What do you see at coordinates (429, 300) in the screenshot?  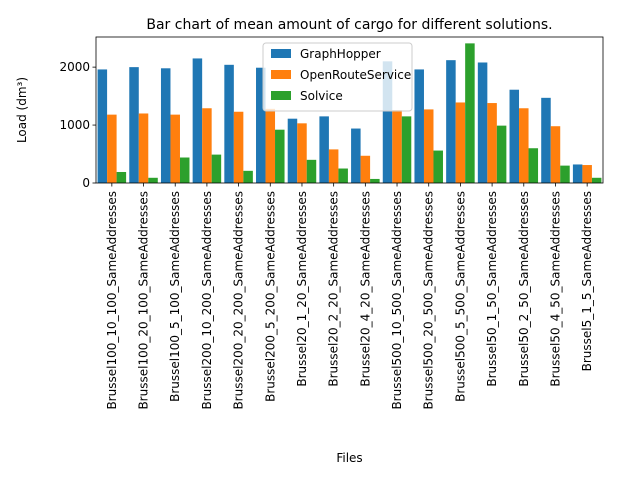 I see `x-tick-label: Brussel500_20_500_SameAddresses` at bounding box center [429, 300].